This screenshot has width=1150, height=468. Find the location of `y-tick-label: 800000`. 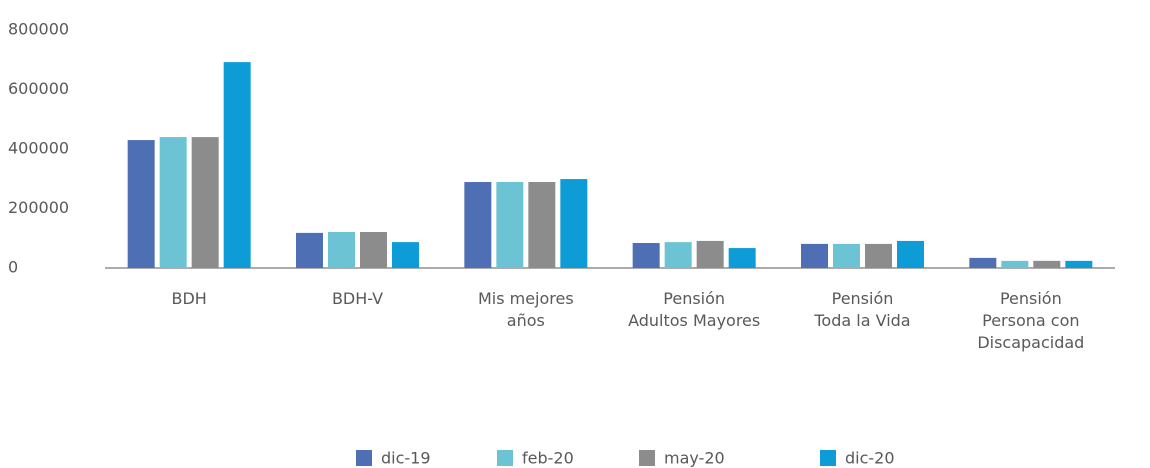

y-tick-label: 800000 is located at coordinates (38, 29).